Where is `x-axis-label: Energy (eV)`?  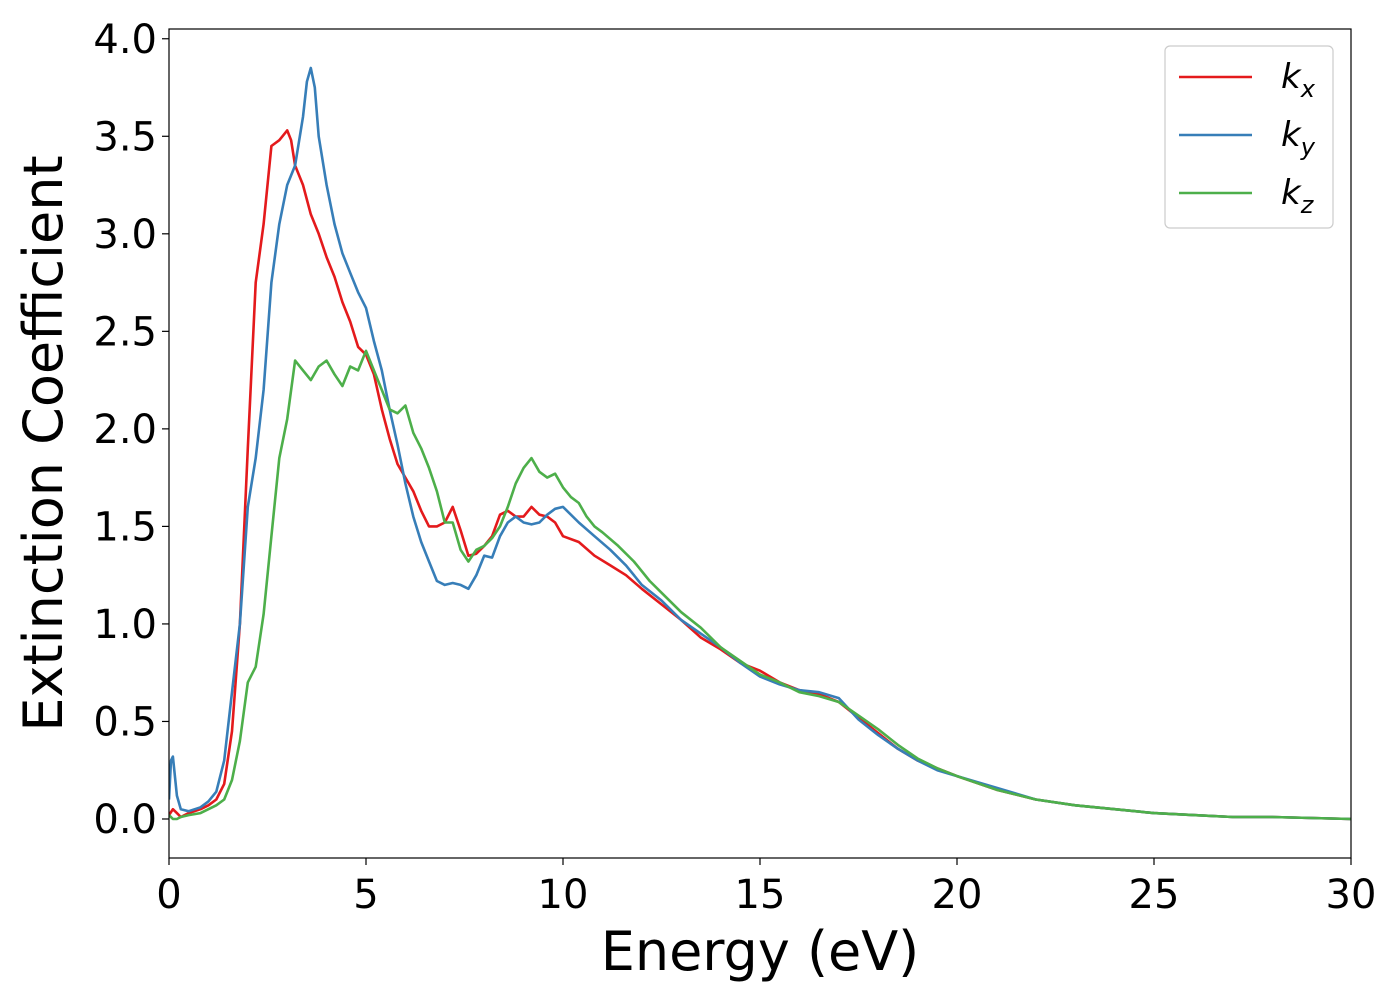
x-axis-label: Energy (eV) is located at coordinates (760, 951).